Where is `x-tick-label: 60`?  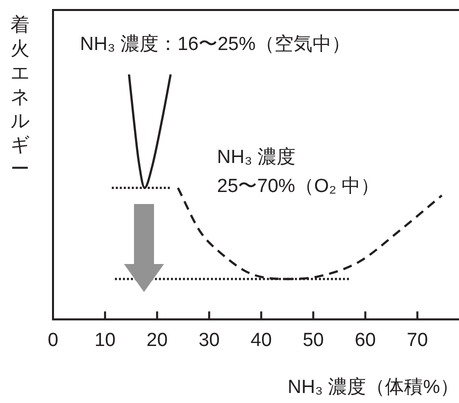
x-tick-label: 60 is located at coordinates (365, 341).